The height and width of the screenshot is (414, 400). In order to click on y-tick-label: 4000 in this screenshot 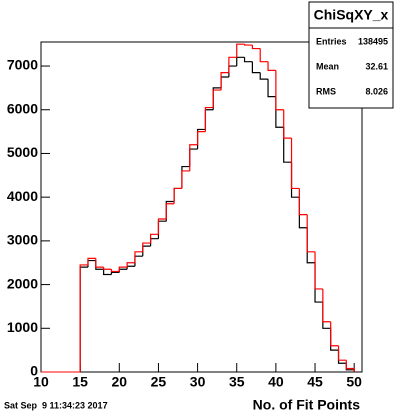, I will do `click(22, 196)`.